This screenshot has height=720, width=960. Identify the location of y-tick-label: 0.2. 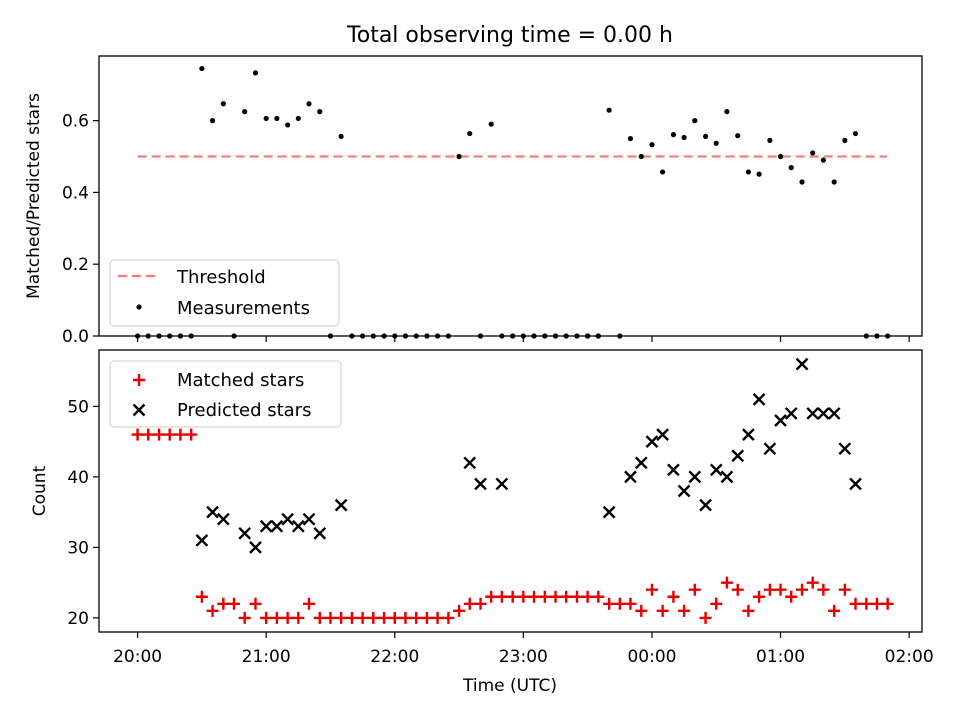
(75, 265).